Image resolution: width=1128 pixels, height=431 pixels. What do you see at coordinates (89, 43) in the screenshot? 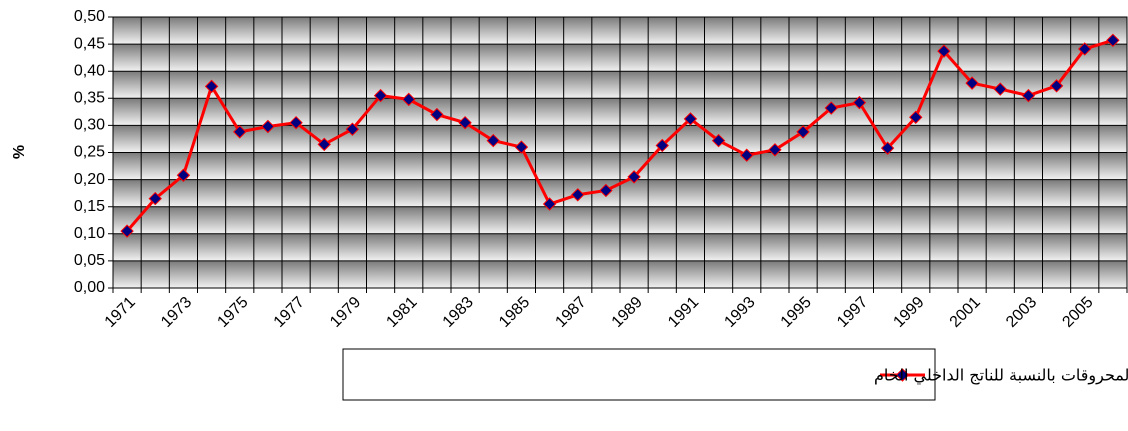
I see `y-tick-label: 0,45` at bounding box center [89, 43].